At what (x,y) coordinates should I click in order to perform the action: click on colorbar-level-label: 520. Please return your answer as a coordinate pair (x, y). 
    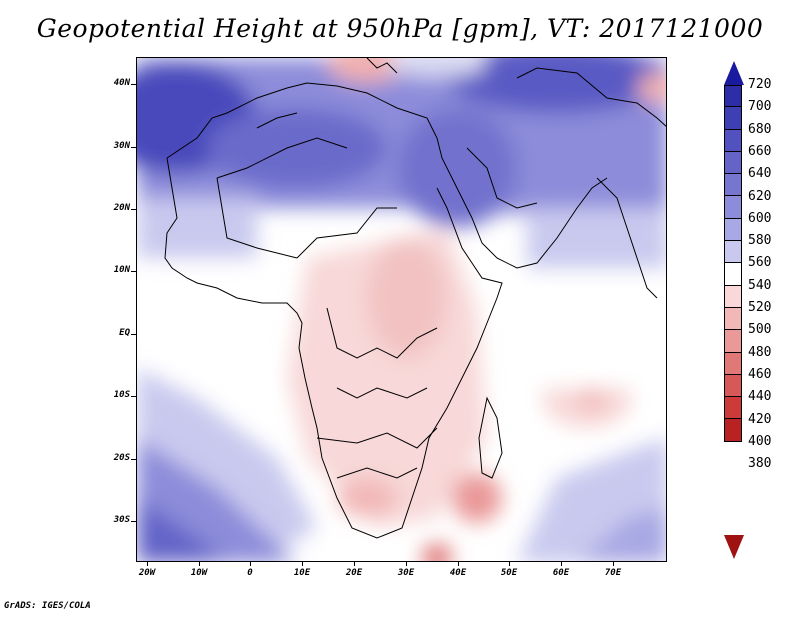
    Looking at the image, I should click on (760, 307).